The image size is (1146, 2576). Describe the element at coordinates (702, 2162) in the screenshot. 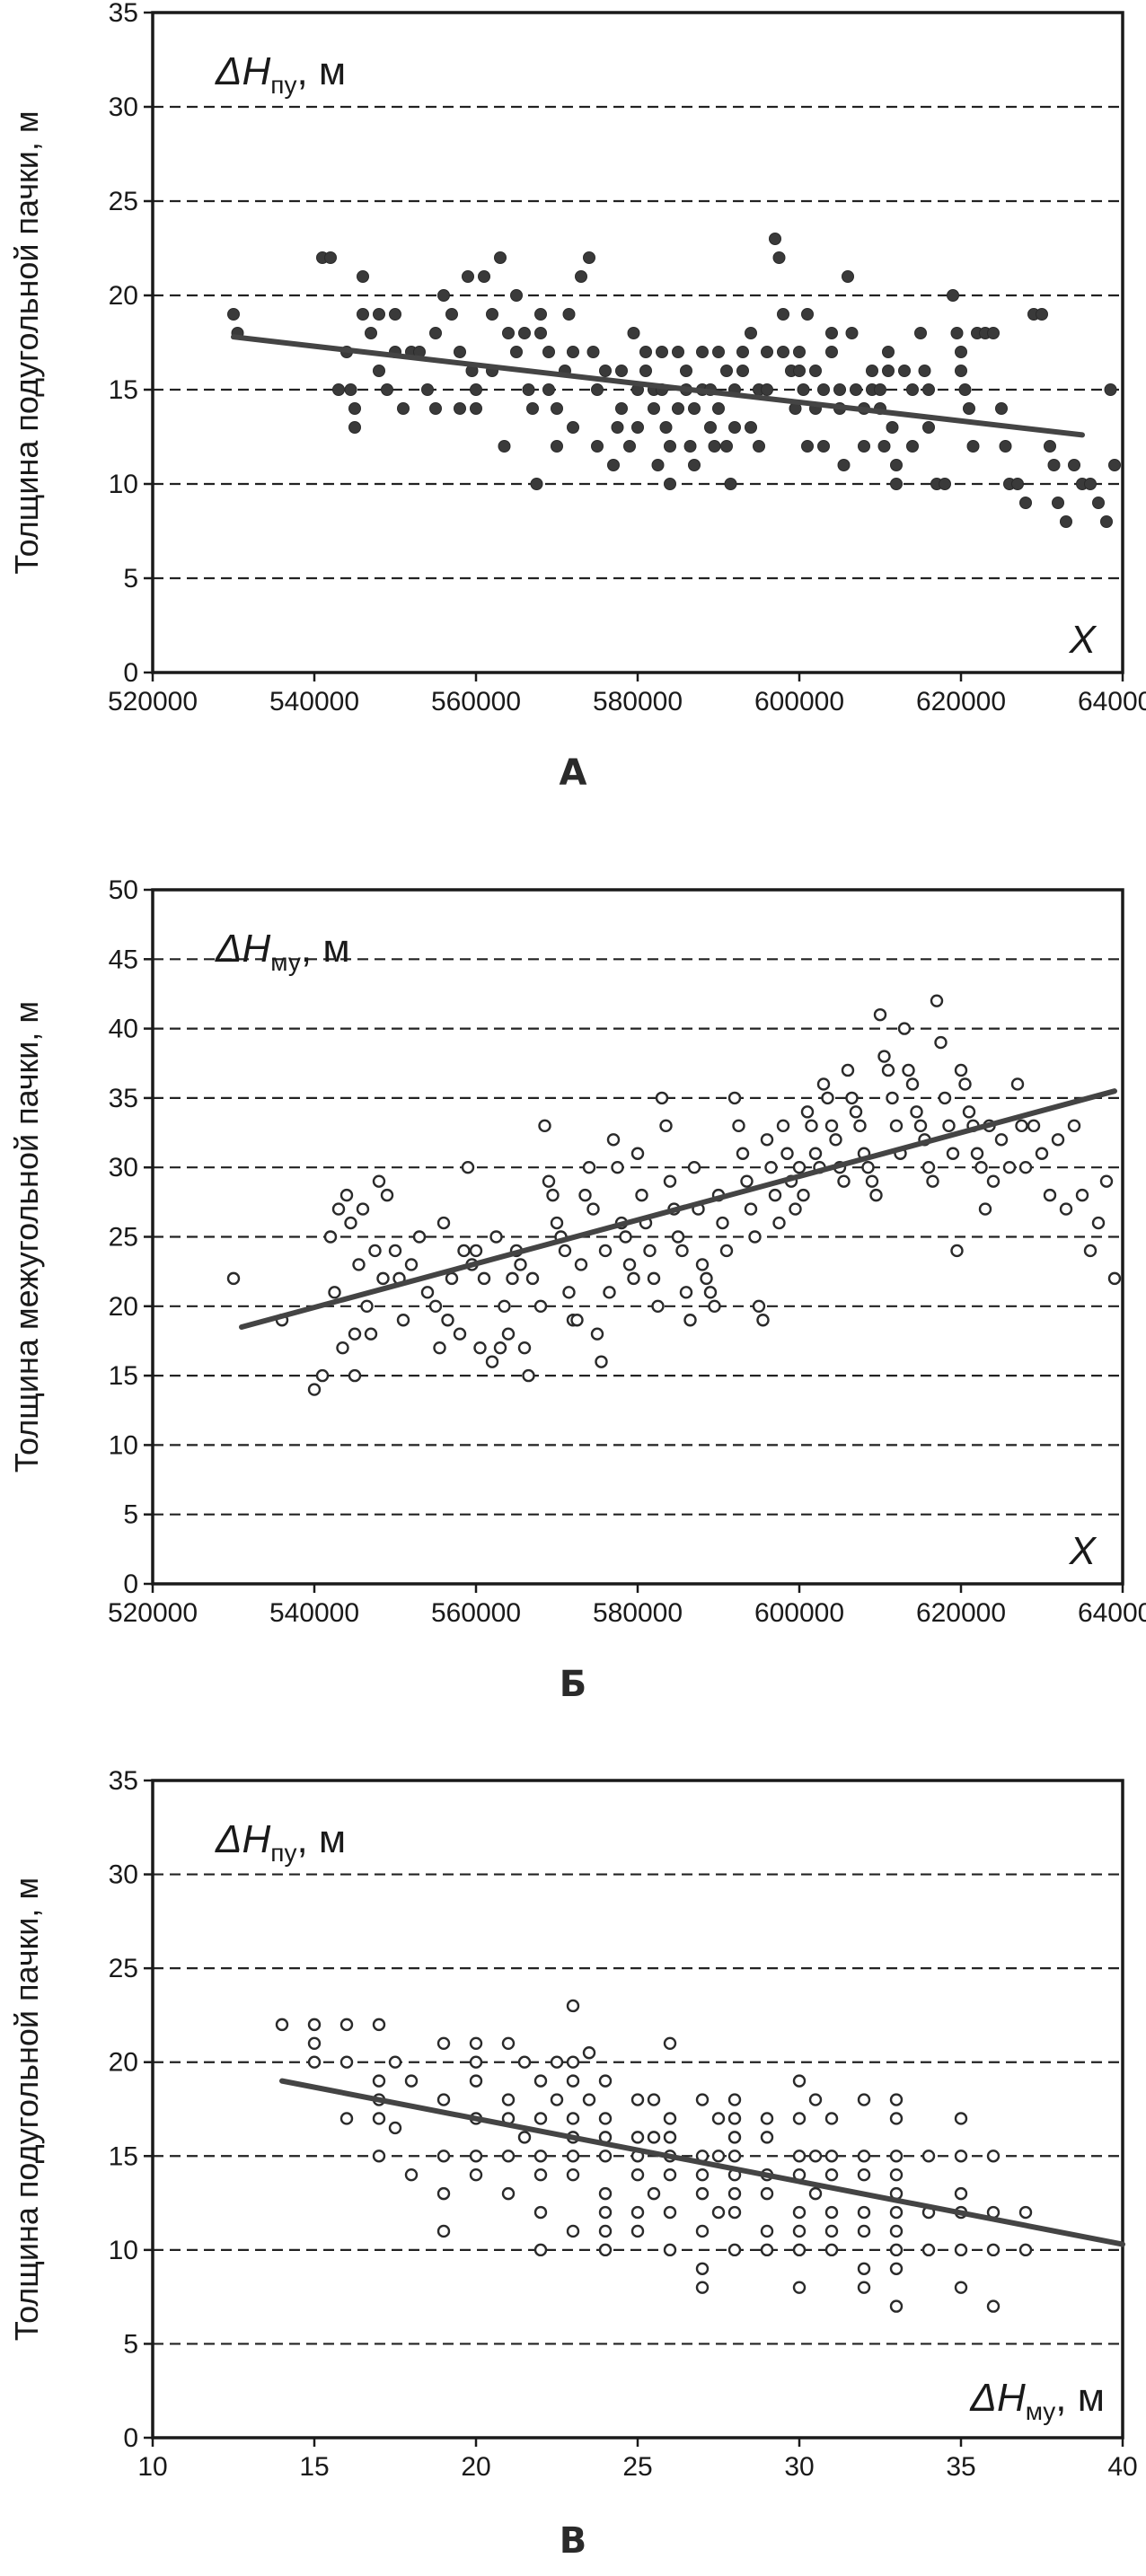

I see `trend-line` at that location.